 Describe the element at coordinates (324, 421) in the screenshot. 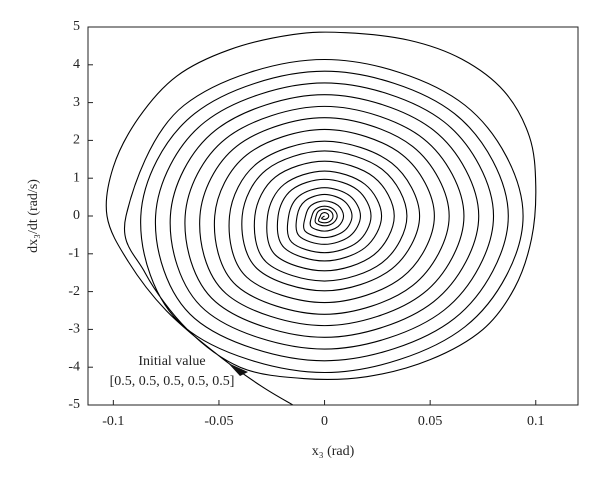

I see `x-tick-label: 0` at that location.